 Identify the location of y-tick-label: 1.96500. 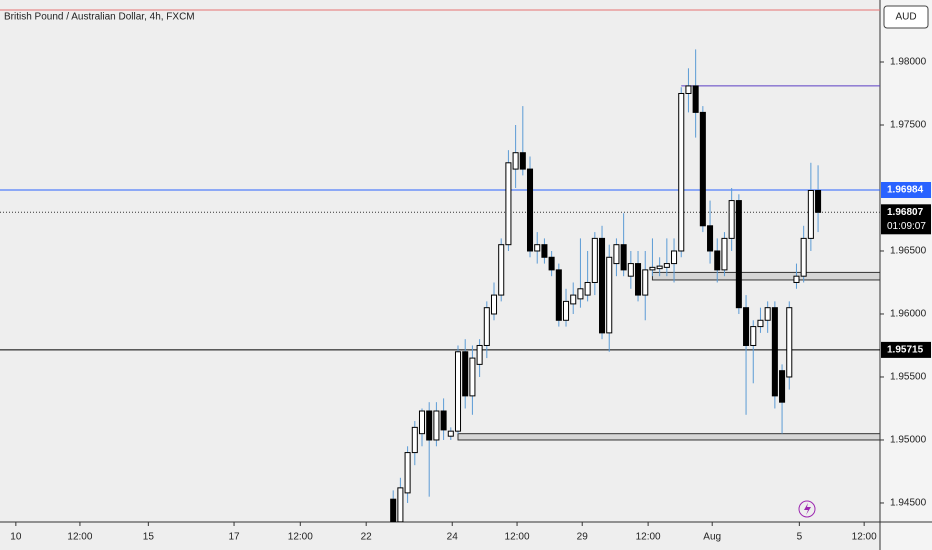
(908, 251).